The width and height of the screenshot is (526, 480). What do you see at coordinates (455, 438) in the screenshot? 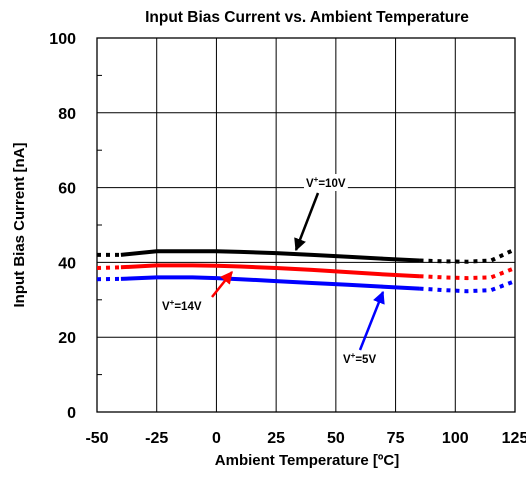
I see `x-tick-label: 100` at bounding box center [455, 438].